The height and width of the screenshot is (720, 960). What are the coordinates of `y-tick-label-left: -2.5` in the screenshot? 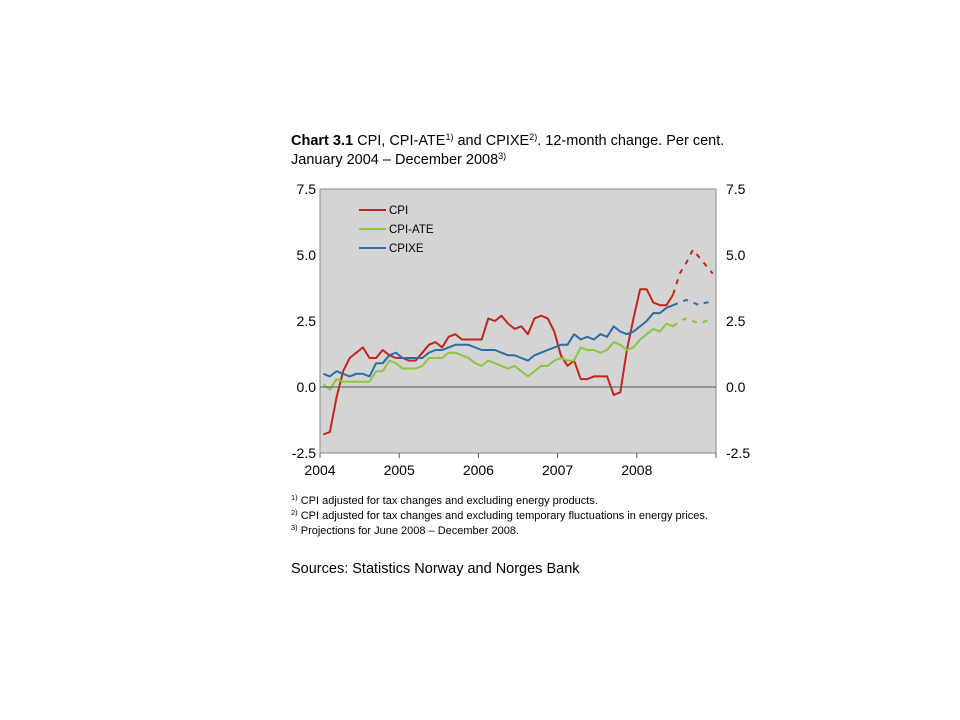 It's located at (304, 453).